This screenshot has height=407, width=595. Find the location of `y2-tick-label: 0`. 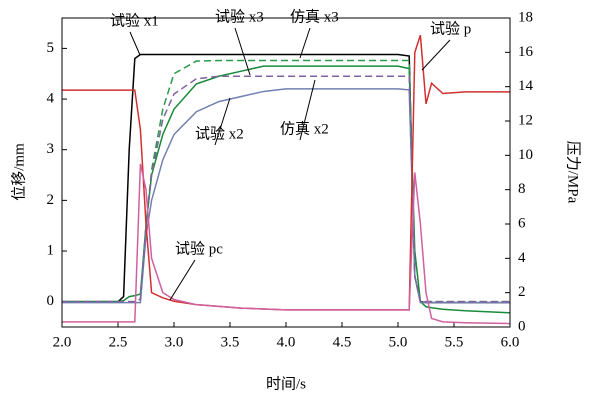

y2-tick-label: 0 is located at coordinates (522, 326).